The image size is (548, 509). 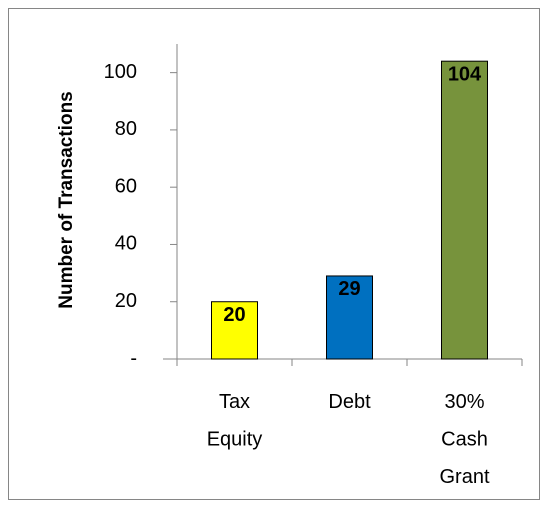 I want to click on y-axis-title: Number of Transactions, so click(x=66, y=200).